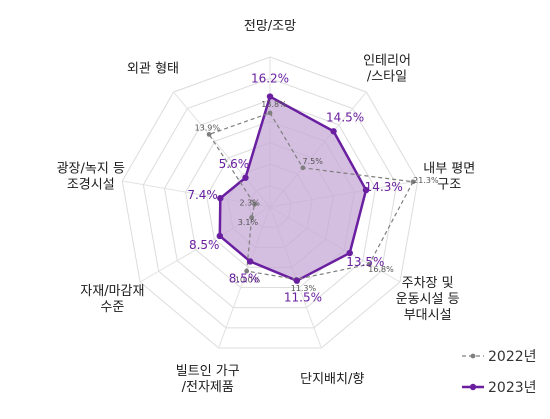 The height and width of the screenshot is (419, 550). Describe the element at coordinates (293, 188) in the screenshot. I see `series-2023-area` at that location.